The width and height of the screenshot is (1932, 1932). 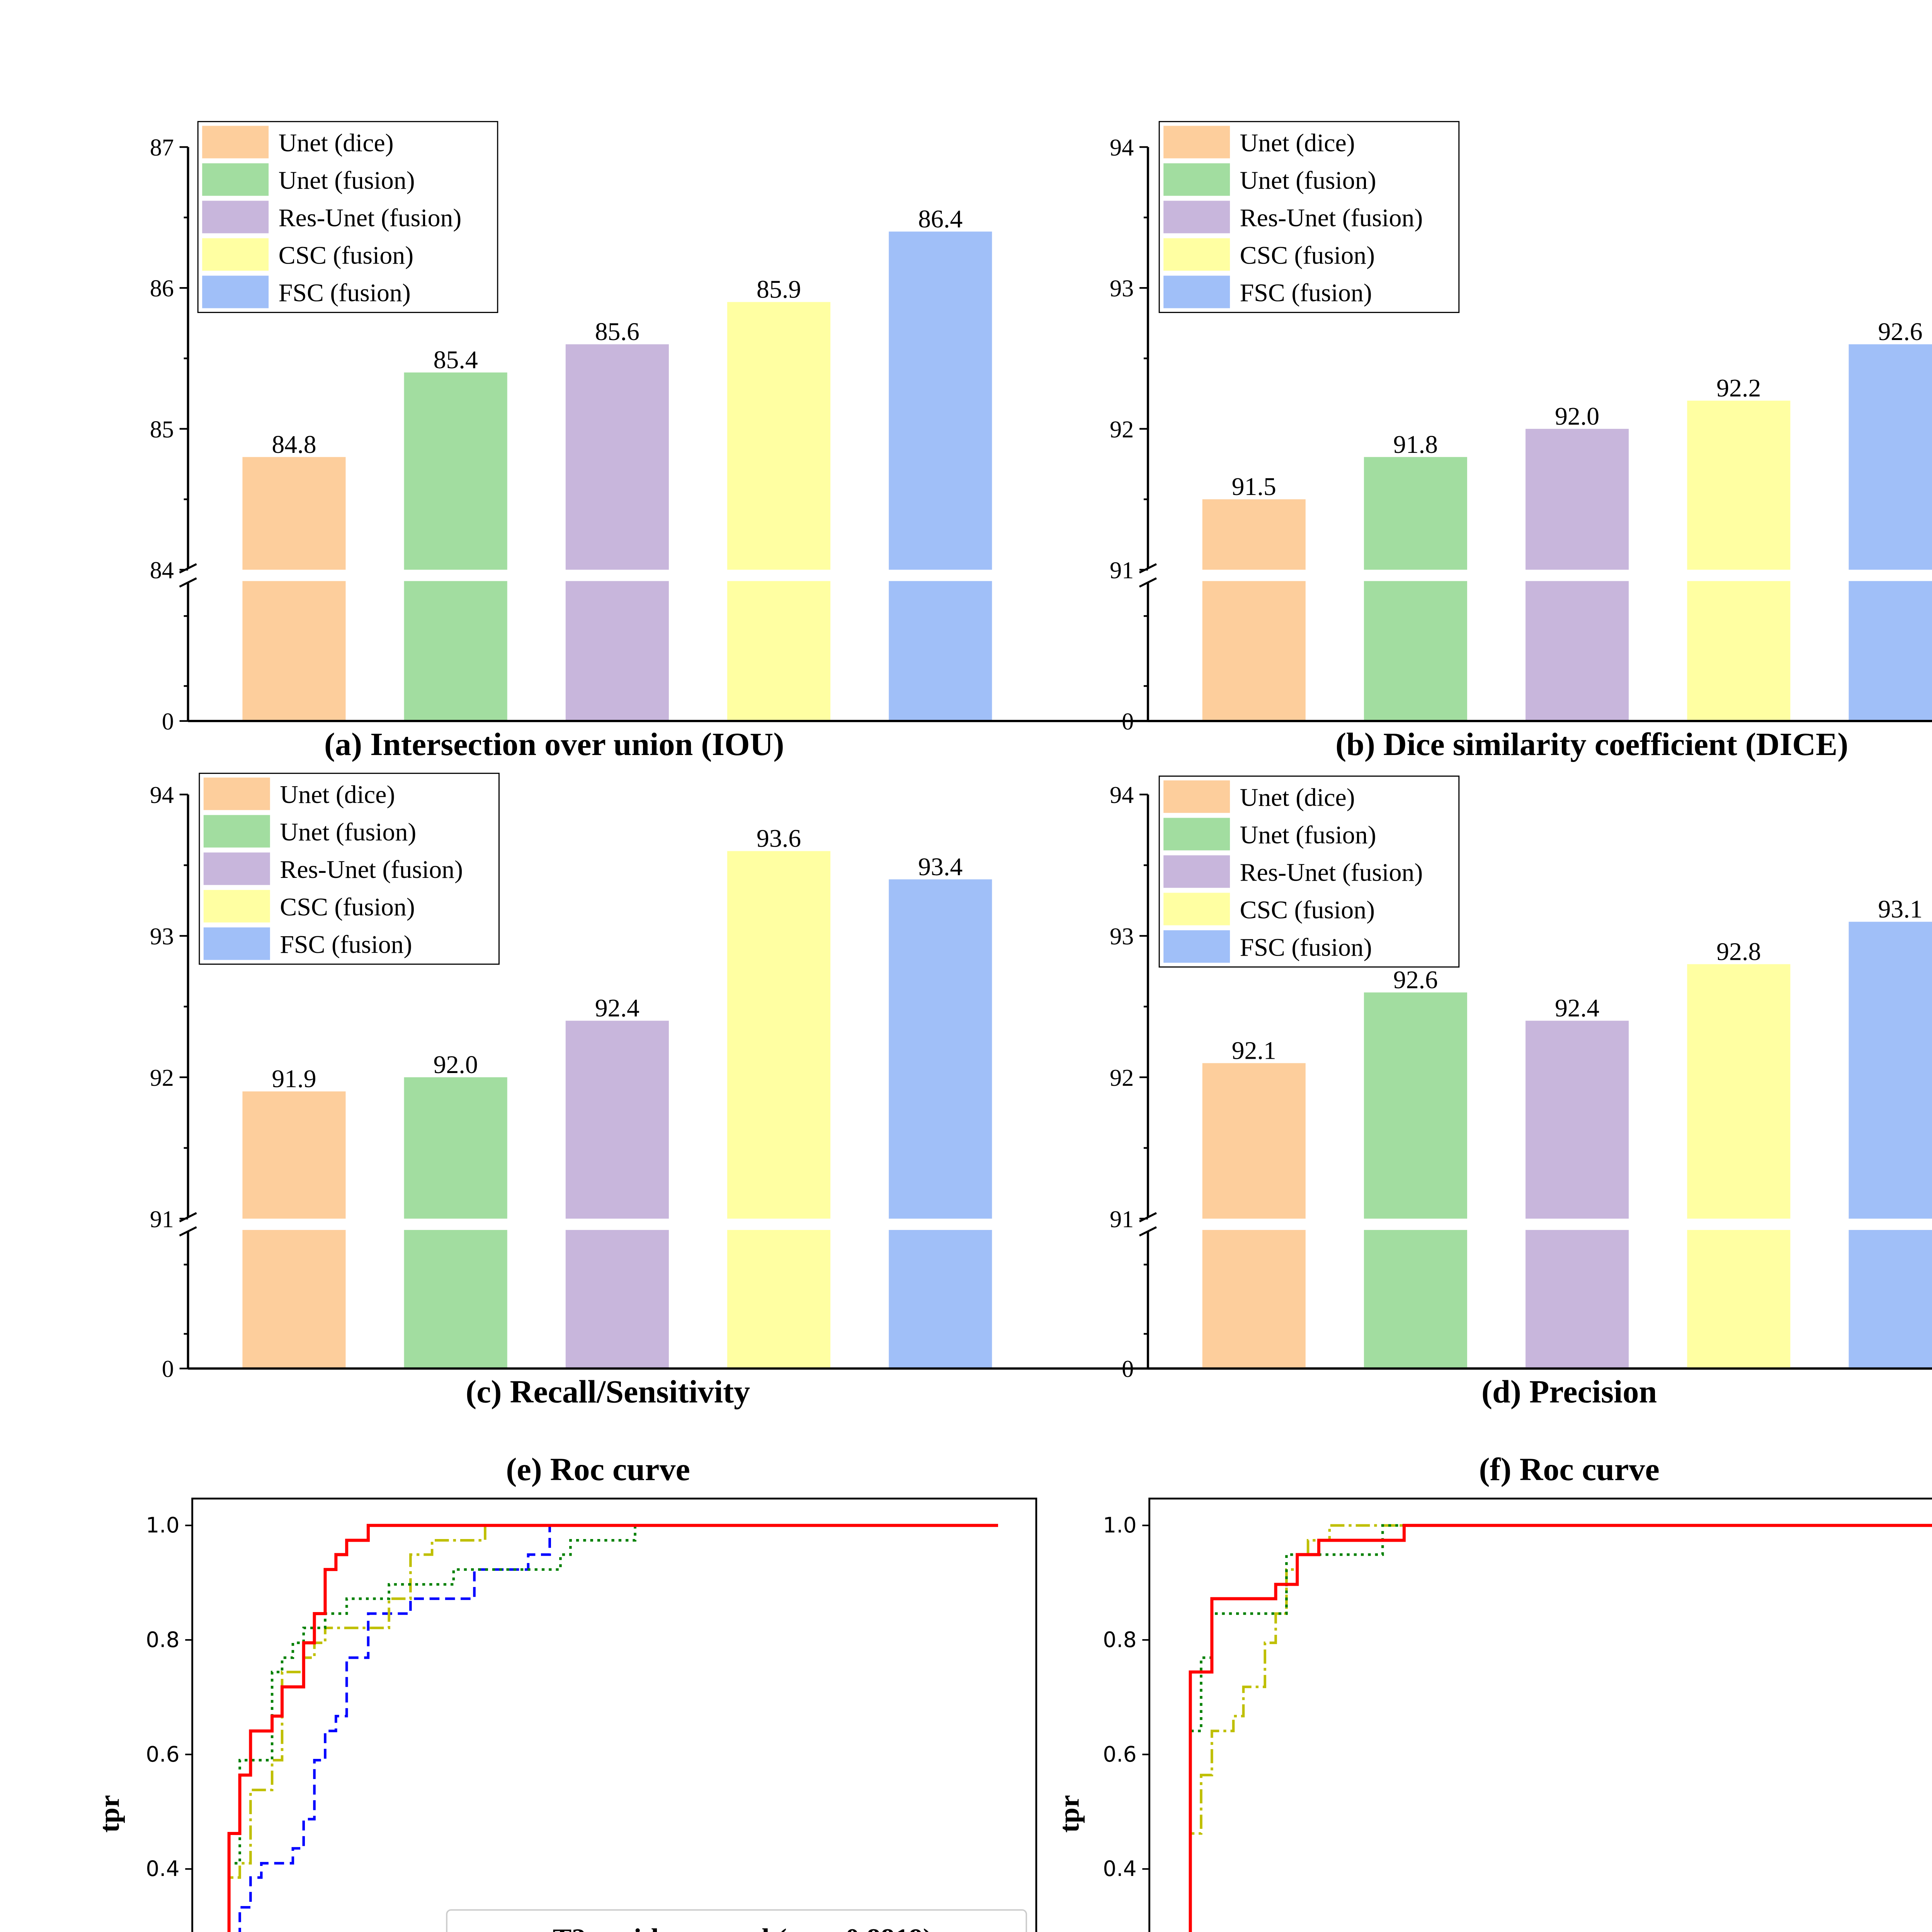 I want to click on panel-title: (f) Roc curve, so click(x=1569, y=1470).